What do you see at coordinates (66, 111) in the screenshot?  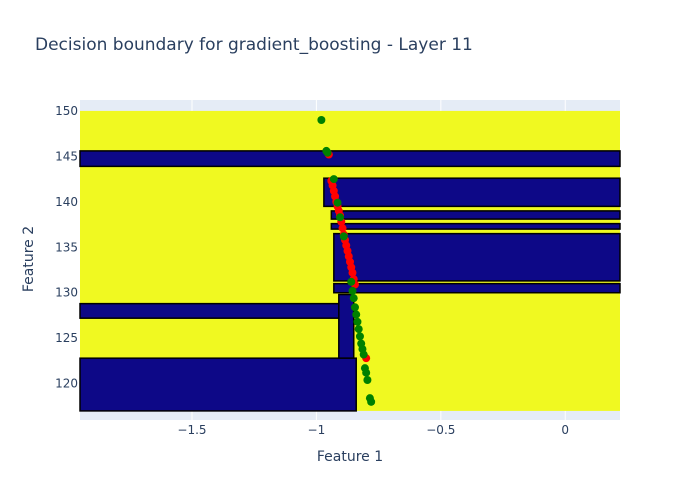 I see `y-tick-label: 150` at bounding box center [66, 111].